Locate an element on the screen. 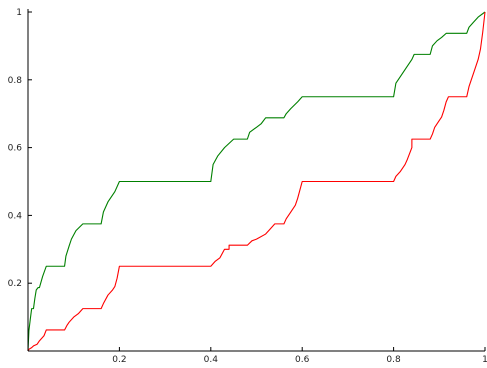 The width and height of the screenshot is (487, 368). y-tick-label: 1 is located at coordinates (19, 13).